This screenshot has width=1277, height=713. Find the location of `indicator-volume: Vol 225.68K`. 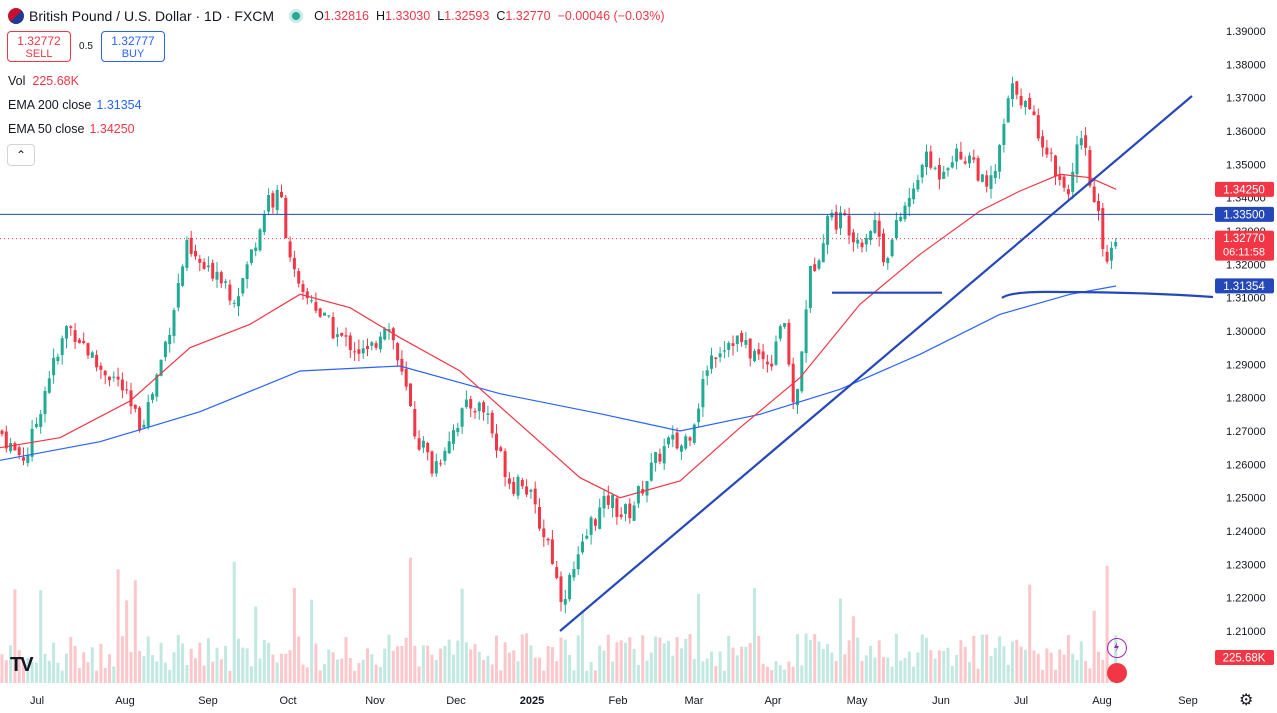

indicator-volume: Vol 225.68K is located at coordinates (43, 81).